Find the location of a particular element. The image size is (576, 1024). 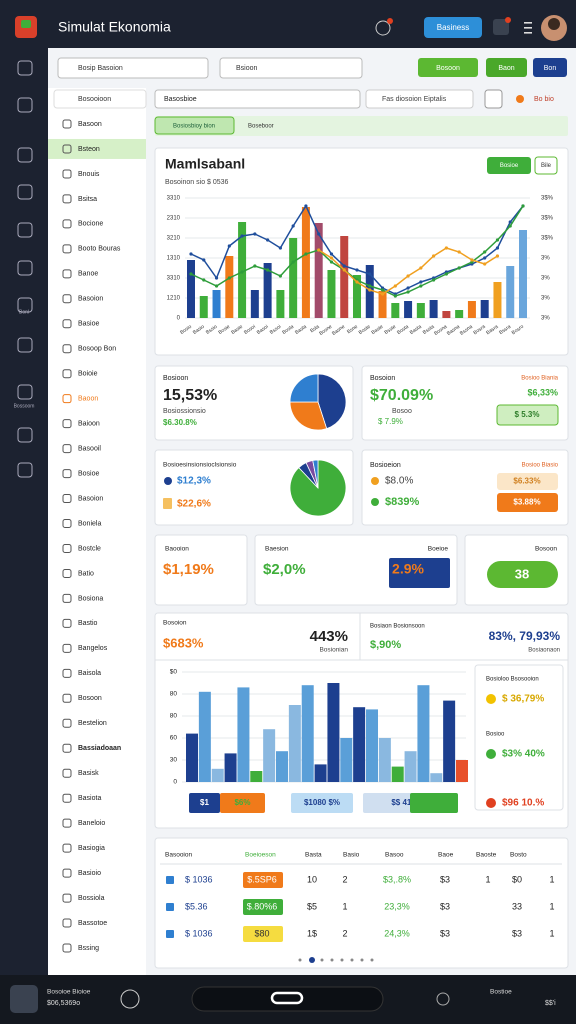

sidebar-item: Boioie is located at coordinates (88, 374).